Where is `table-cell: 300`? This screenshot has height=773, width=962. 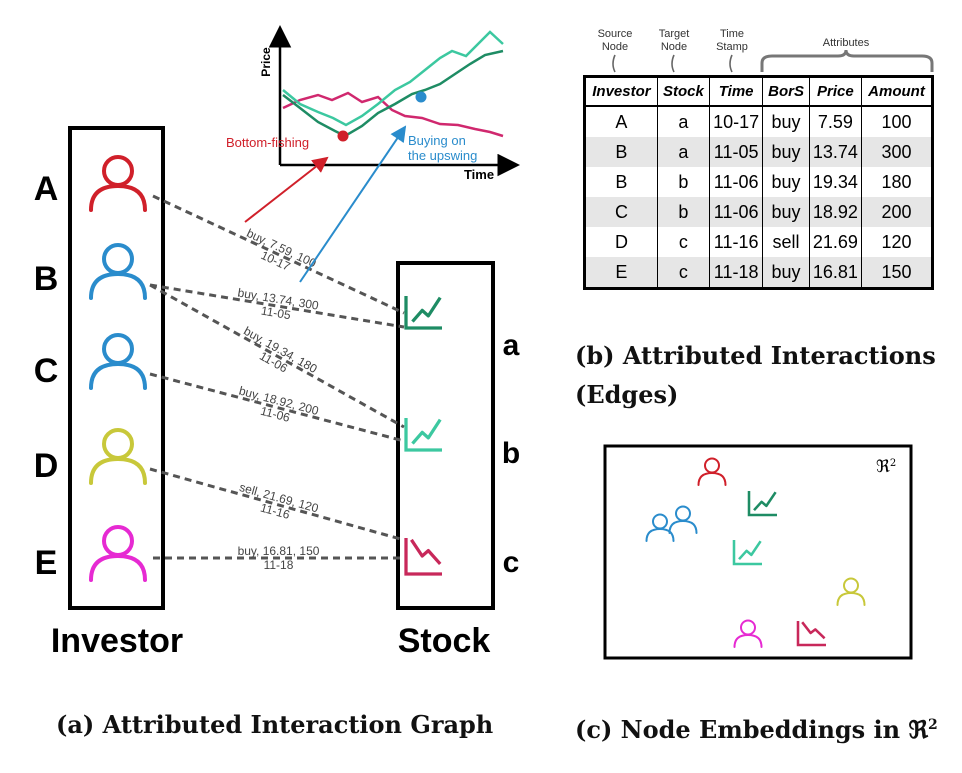
table-cell: 300 is located at coordinates (896, 152).